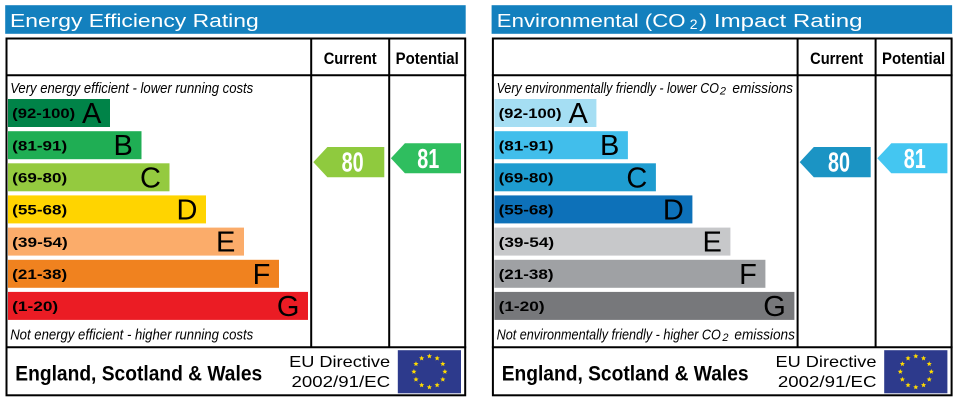 This screenshot has height=409, width=957. Describe the element at coordinates (608, 88) in the screenshot. I see `svg-text:Very environmentally friendly: Very environmentally friendly - lower CO` at that location.